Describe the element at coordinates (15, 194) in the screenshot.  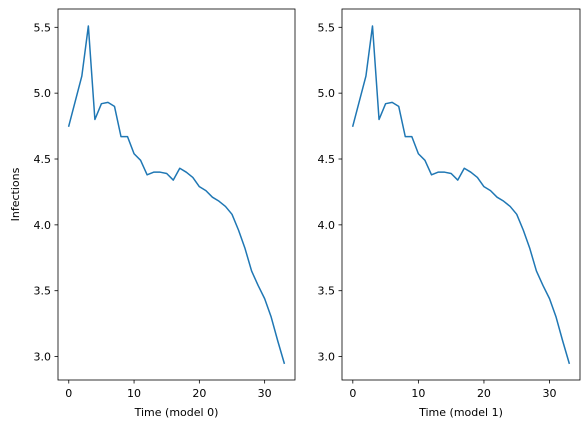
I see `y-axis-label: Infections` at that location.